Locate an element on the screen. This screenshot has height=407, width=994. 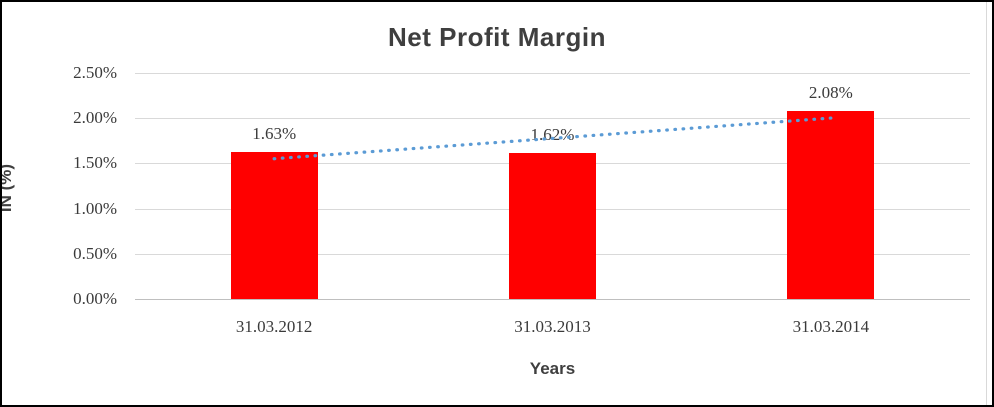
chart-object-border is located at coordinates (986, 203).